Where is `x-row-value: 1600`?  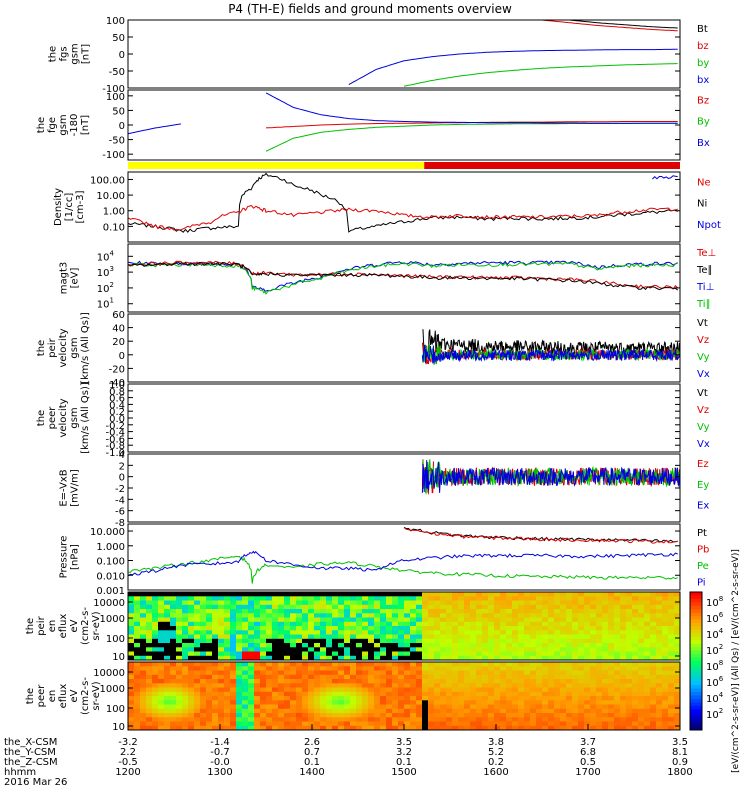
x-row-value: 1600 is located at coordinates (495, 772).